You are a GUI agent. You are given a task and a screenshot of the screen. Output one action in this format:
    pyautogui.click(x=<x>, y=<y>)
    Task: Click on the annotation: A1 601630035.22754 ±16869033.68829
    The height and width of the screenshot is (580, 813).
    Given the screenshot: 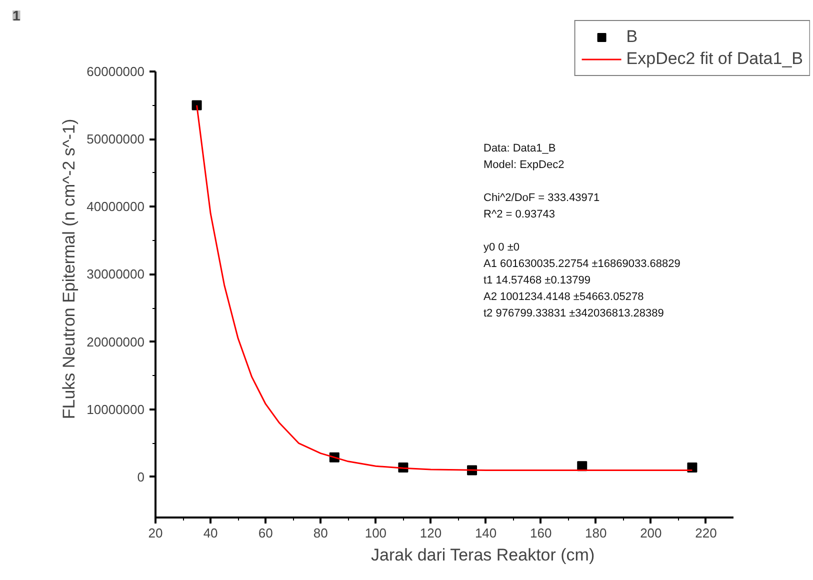 What is the action you would take?
    pyautogui.click(x=582, y=264)
    